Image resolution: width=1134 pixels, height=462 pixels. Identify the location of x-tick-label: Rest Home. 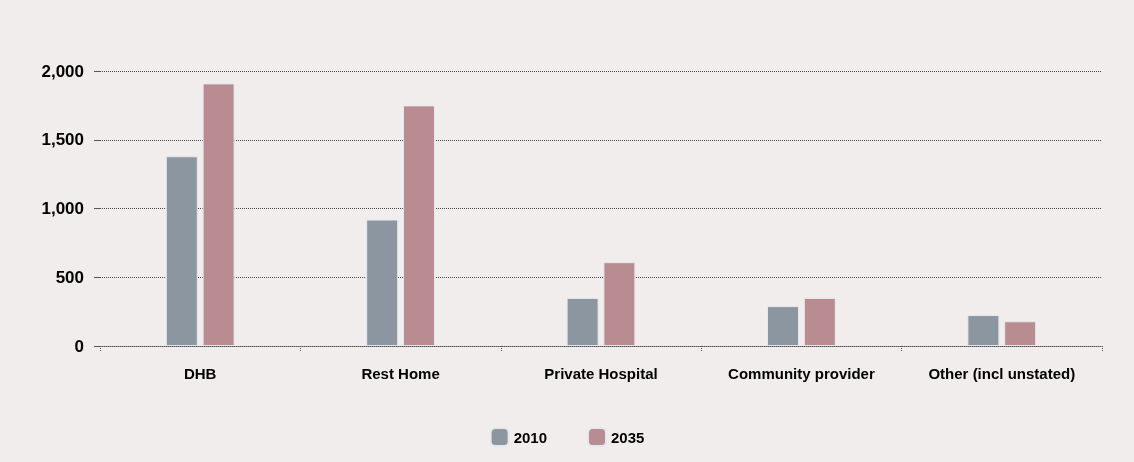
(400, 373).